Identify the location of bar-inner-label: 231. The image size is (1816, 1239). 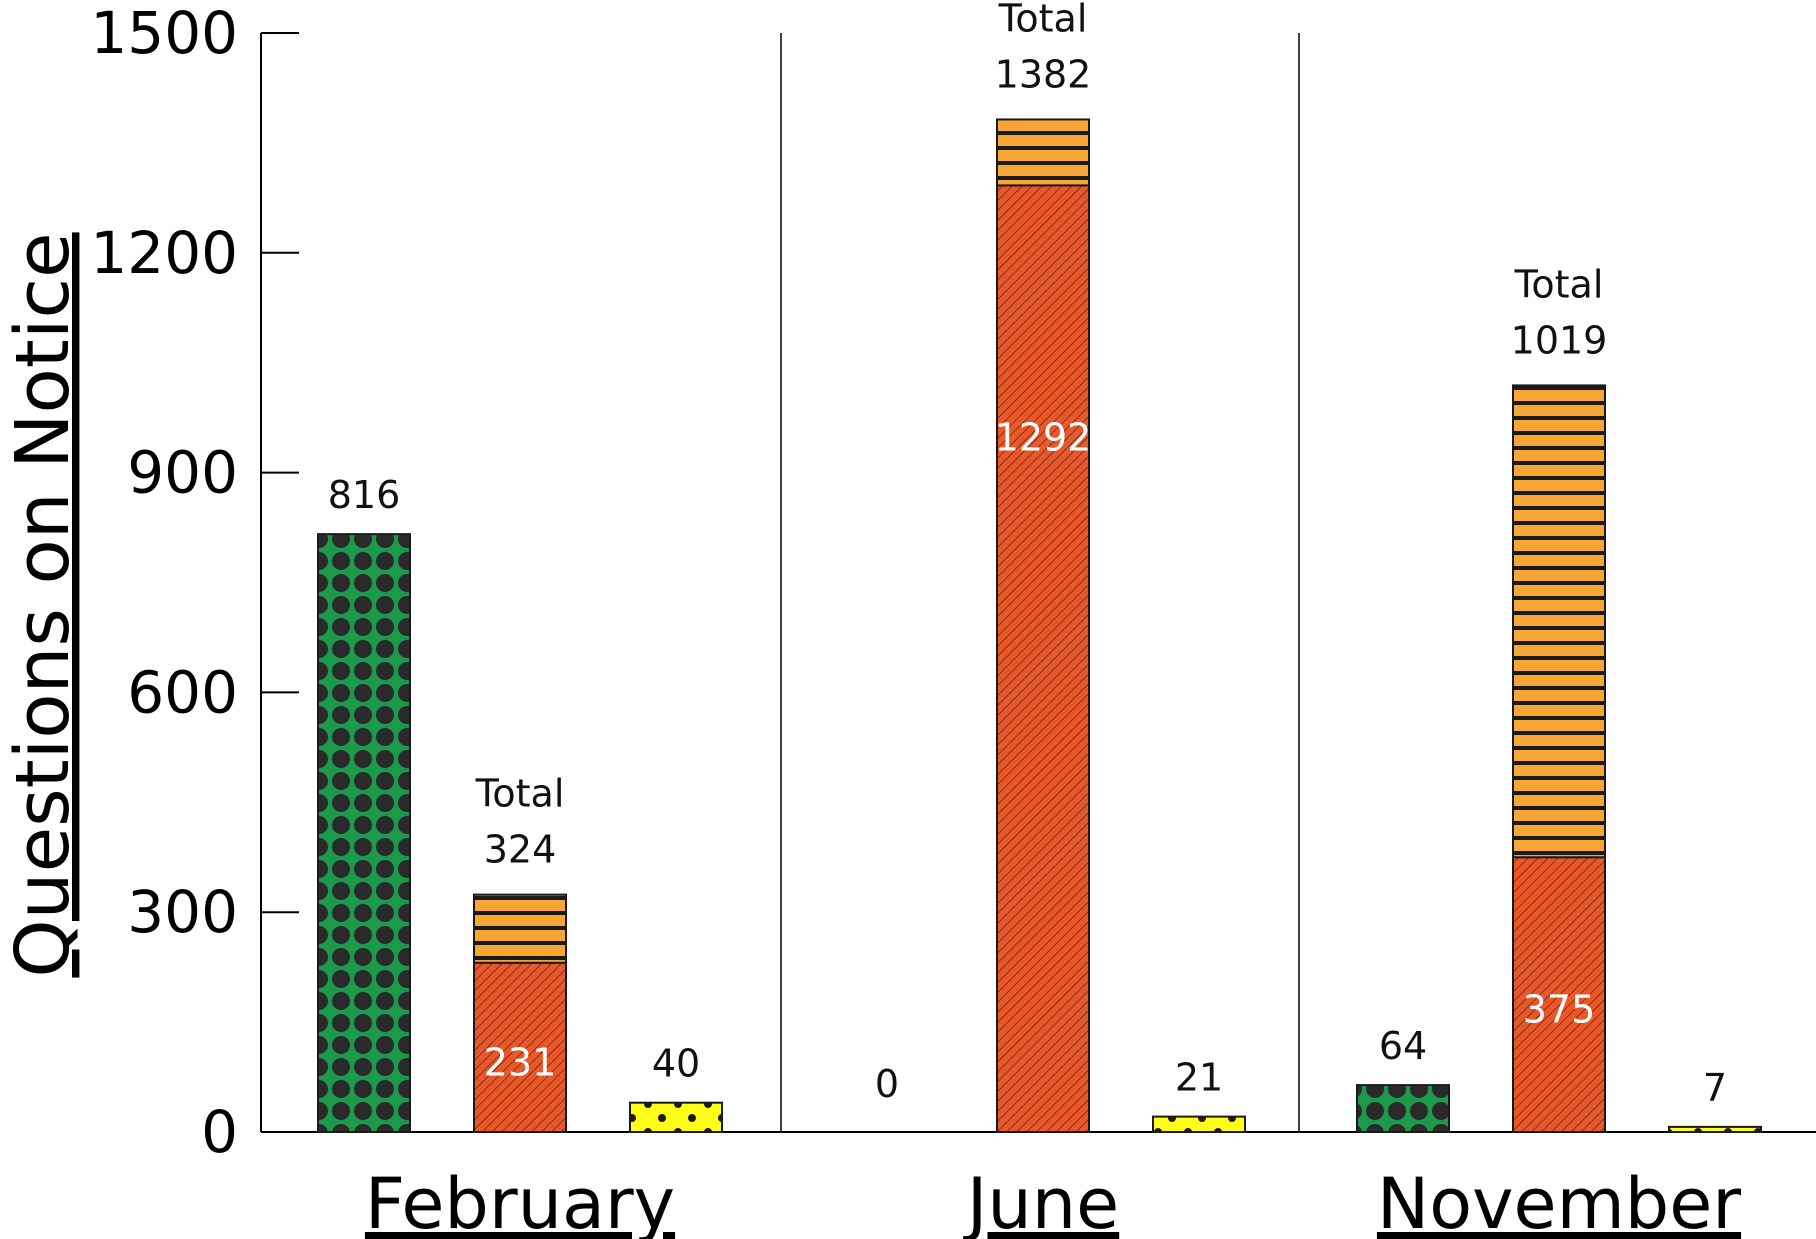
(520, 1062).